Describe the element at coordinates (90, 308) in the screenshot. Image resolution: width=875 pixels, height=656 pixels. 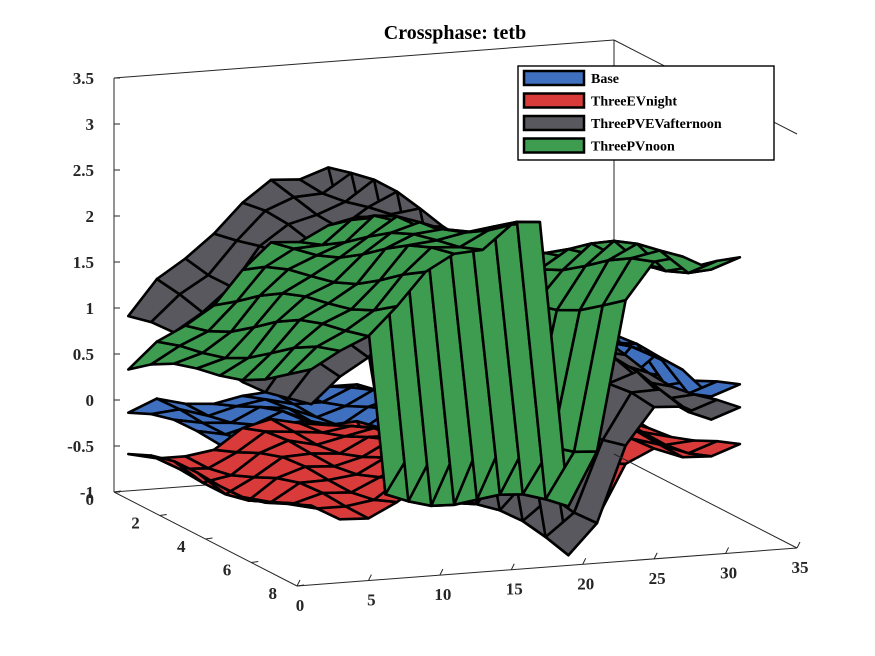
I see `z-tick-label: 1` at that location.